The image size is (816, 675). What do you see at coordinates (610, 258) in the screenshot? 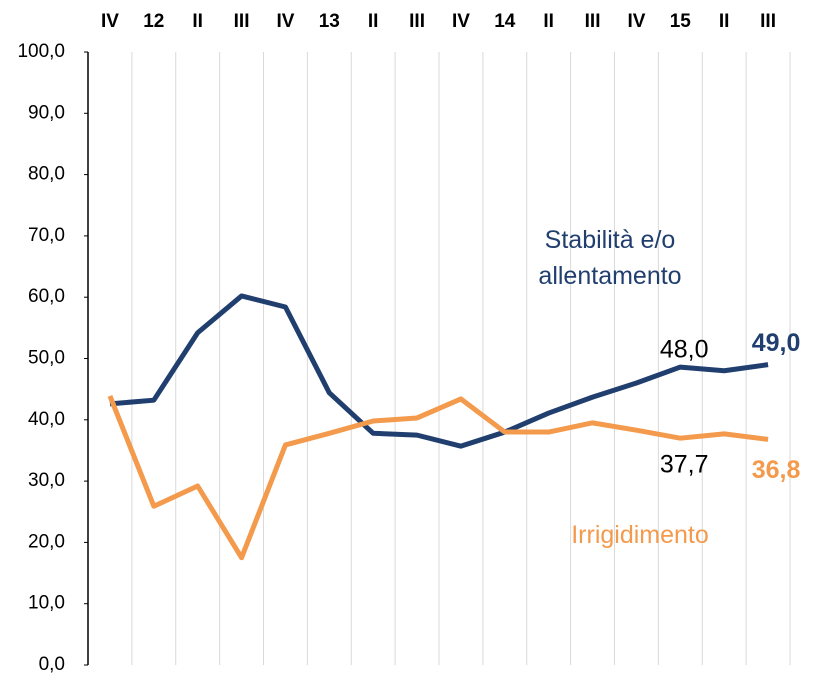
I see `series-label: Stabilità e/o allentamento` at bounding box center [610, 258].